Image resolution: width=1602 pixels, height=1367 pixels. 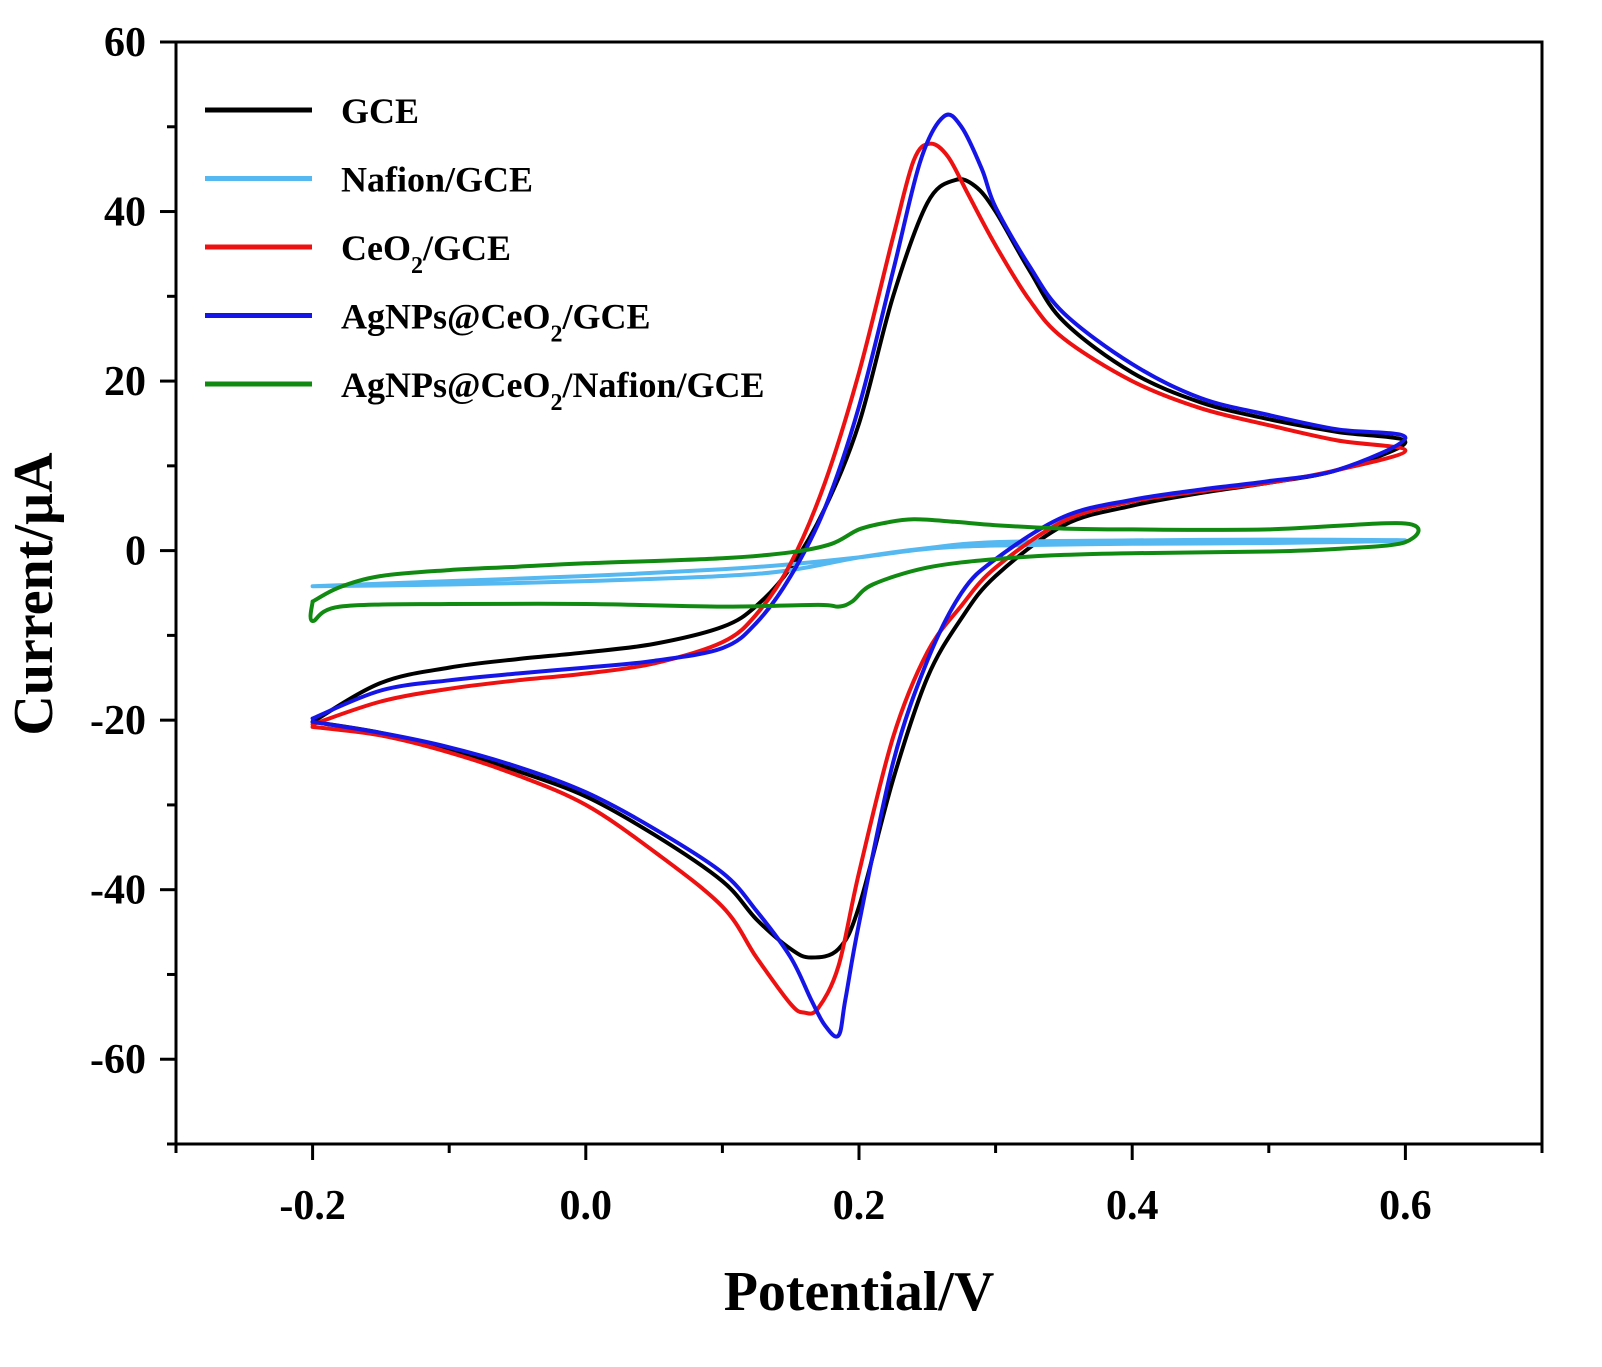 I want to click on series-line-agnps-ceo2-nafion-gce, so click(x=864, y=570).